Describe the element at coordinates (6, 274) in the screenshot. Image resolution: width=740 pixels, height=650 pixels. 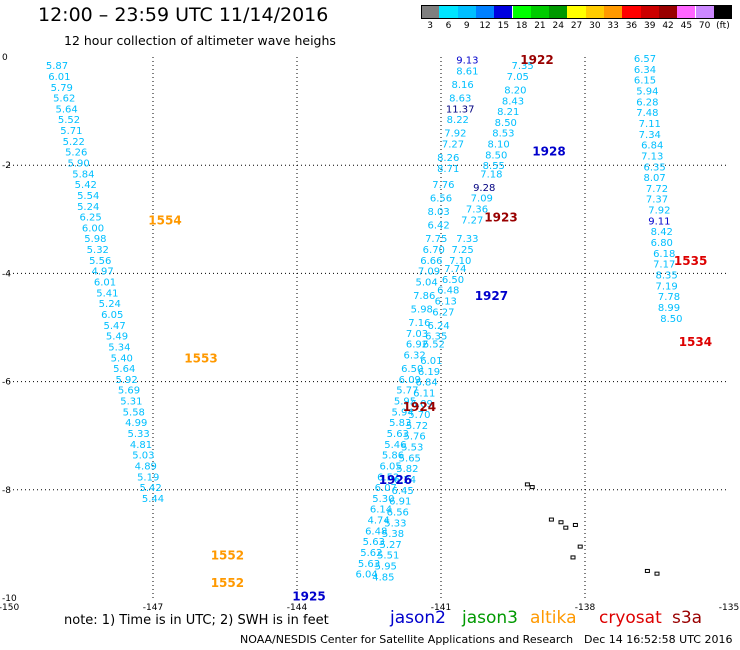
I see `y-tick-label: -4` at that location.